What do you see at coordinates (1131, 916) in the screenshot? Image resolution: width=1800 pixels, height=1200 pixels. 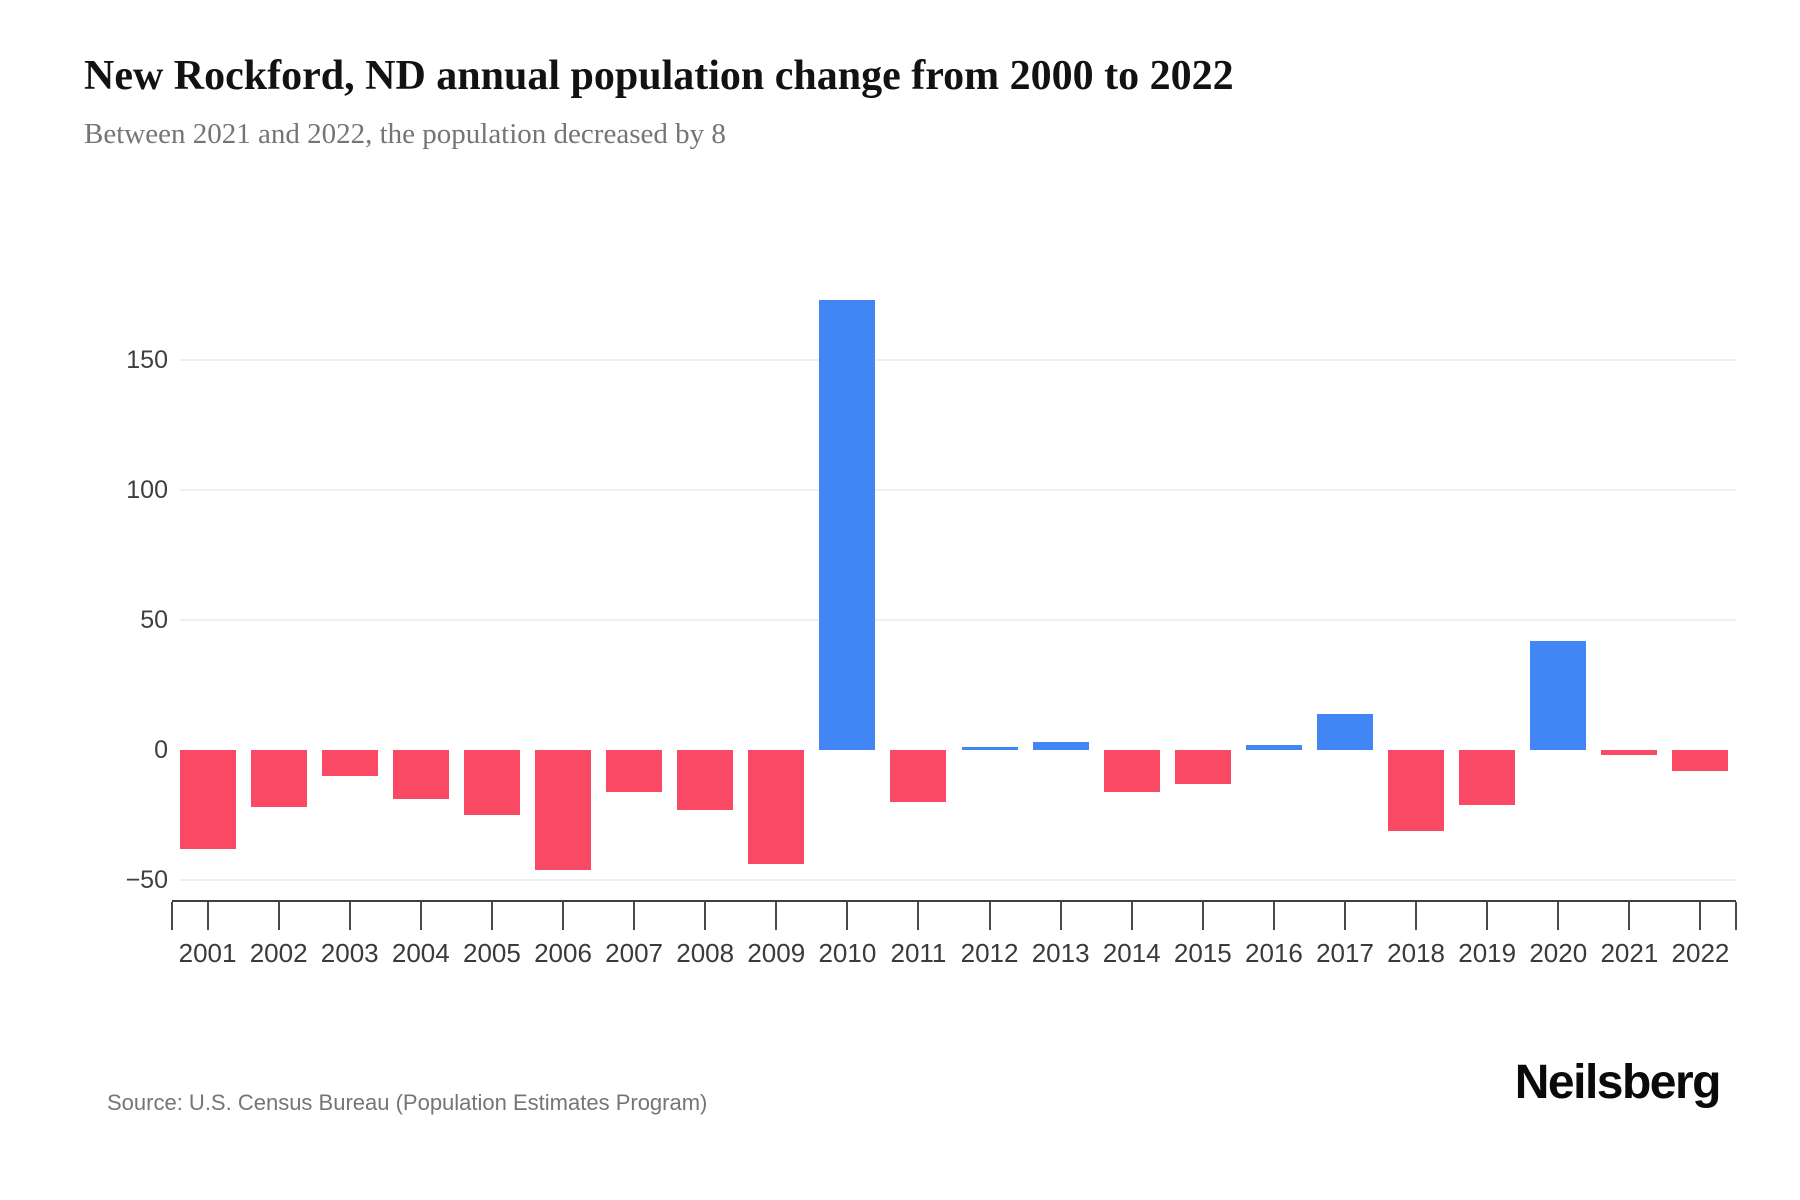 I see `x-tick-2014` at bounding box center [1131, 916].